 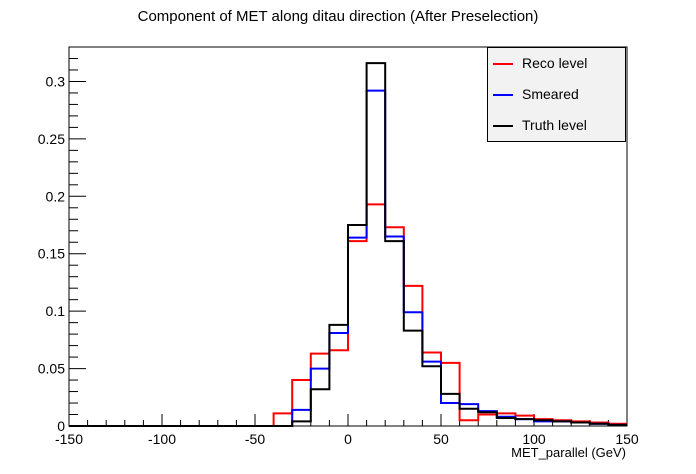 I want to click on legend-entry-truth: Truth level, so click(x=557, y=126).